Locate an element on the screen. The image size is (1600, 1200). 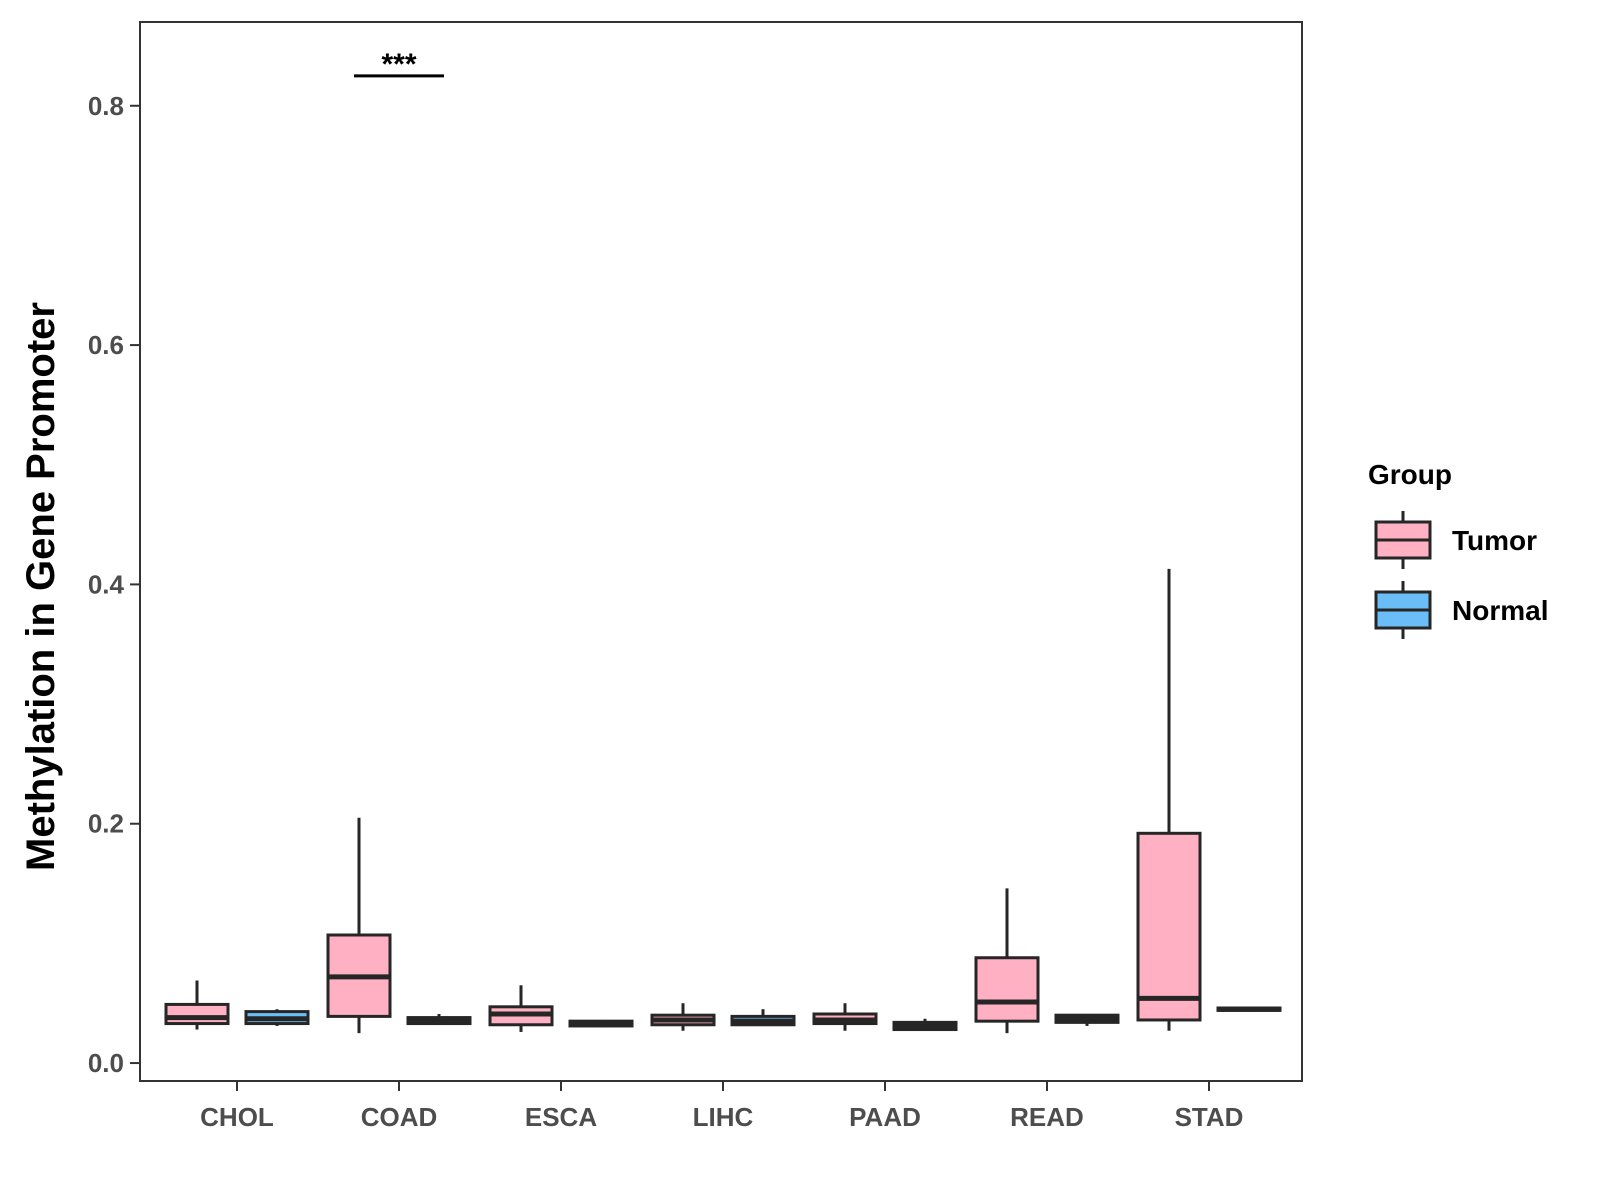
significance-label: *** is located at coordinates (398, 64).